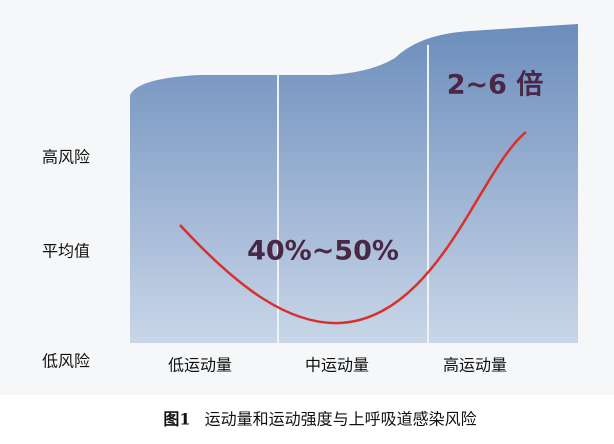 The height and width of the screenshot is (444, 614). What do you see at coordinates (341, 419) in the screenshot?
I see `caption-text: 运动量和运动强度与上呼吸道感染风险` at bounding box center [341, 419].